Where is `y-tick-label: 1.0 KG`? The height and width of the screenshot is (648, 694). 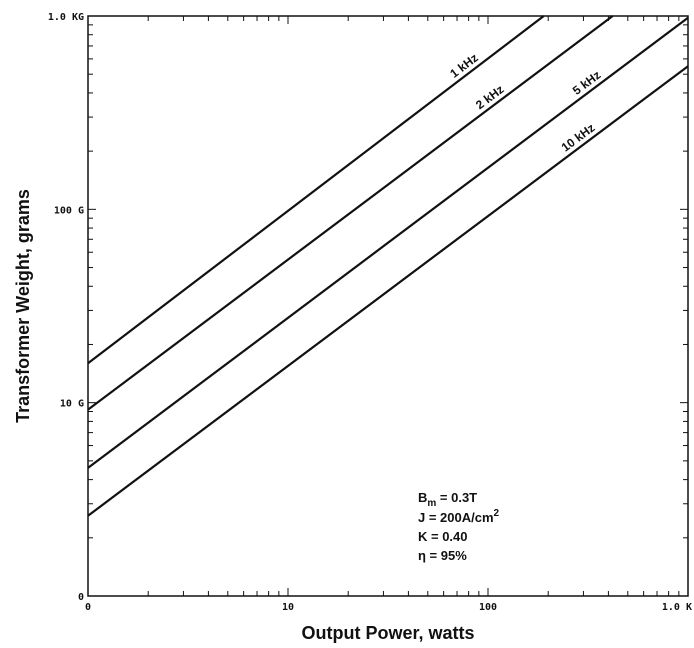
y-tick-label: 1.0 KG is located at coordinates (66, 17).